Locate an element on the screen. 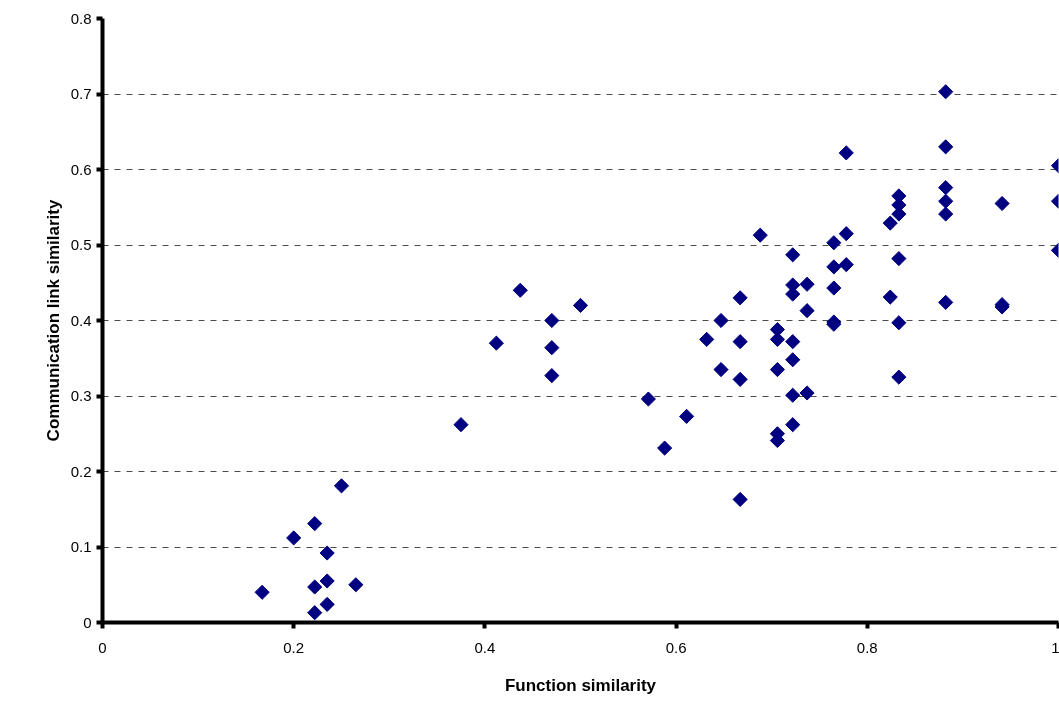 Image resolution: width=1059 pixels, height=718 pixels. y-tick-label: 0.8 is located at coordinates (81, 18).